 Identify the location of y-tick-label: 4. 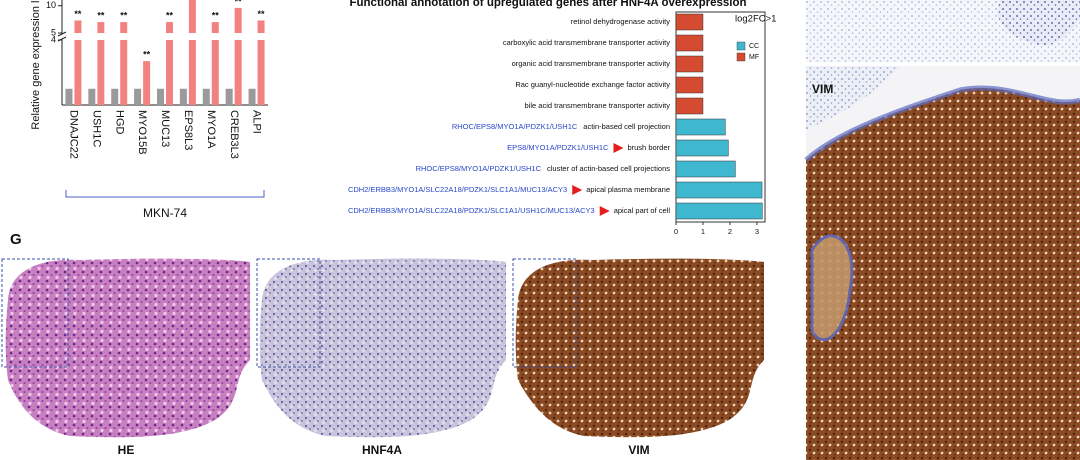
(53, 39).